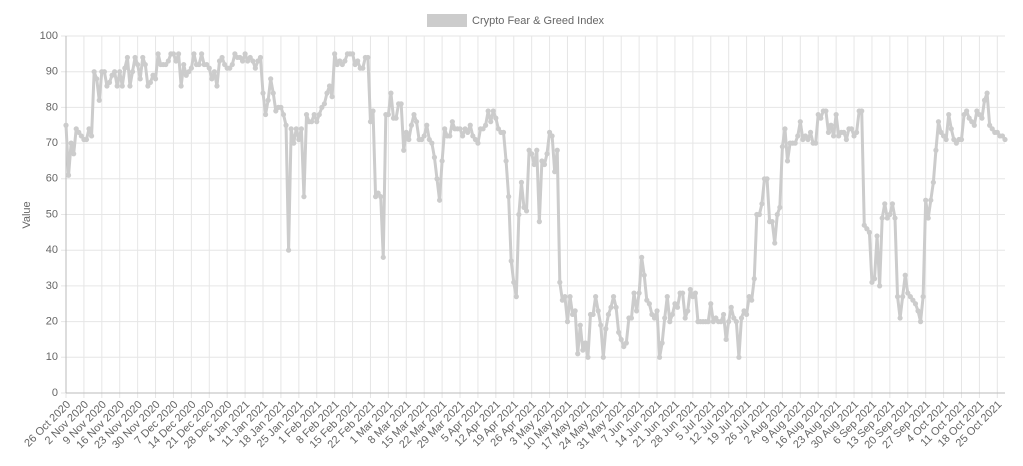  Describe the element at coordinates (52, 357) in the screenshot. I see `y-tick-label: 10` at that location.